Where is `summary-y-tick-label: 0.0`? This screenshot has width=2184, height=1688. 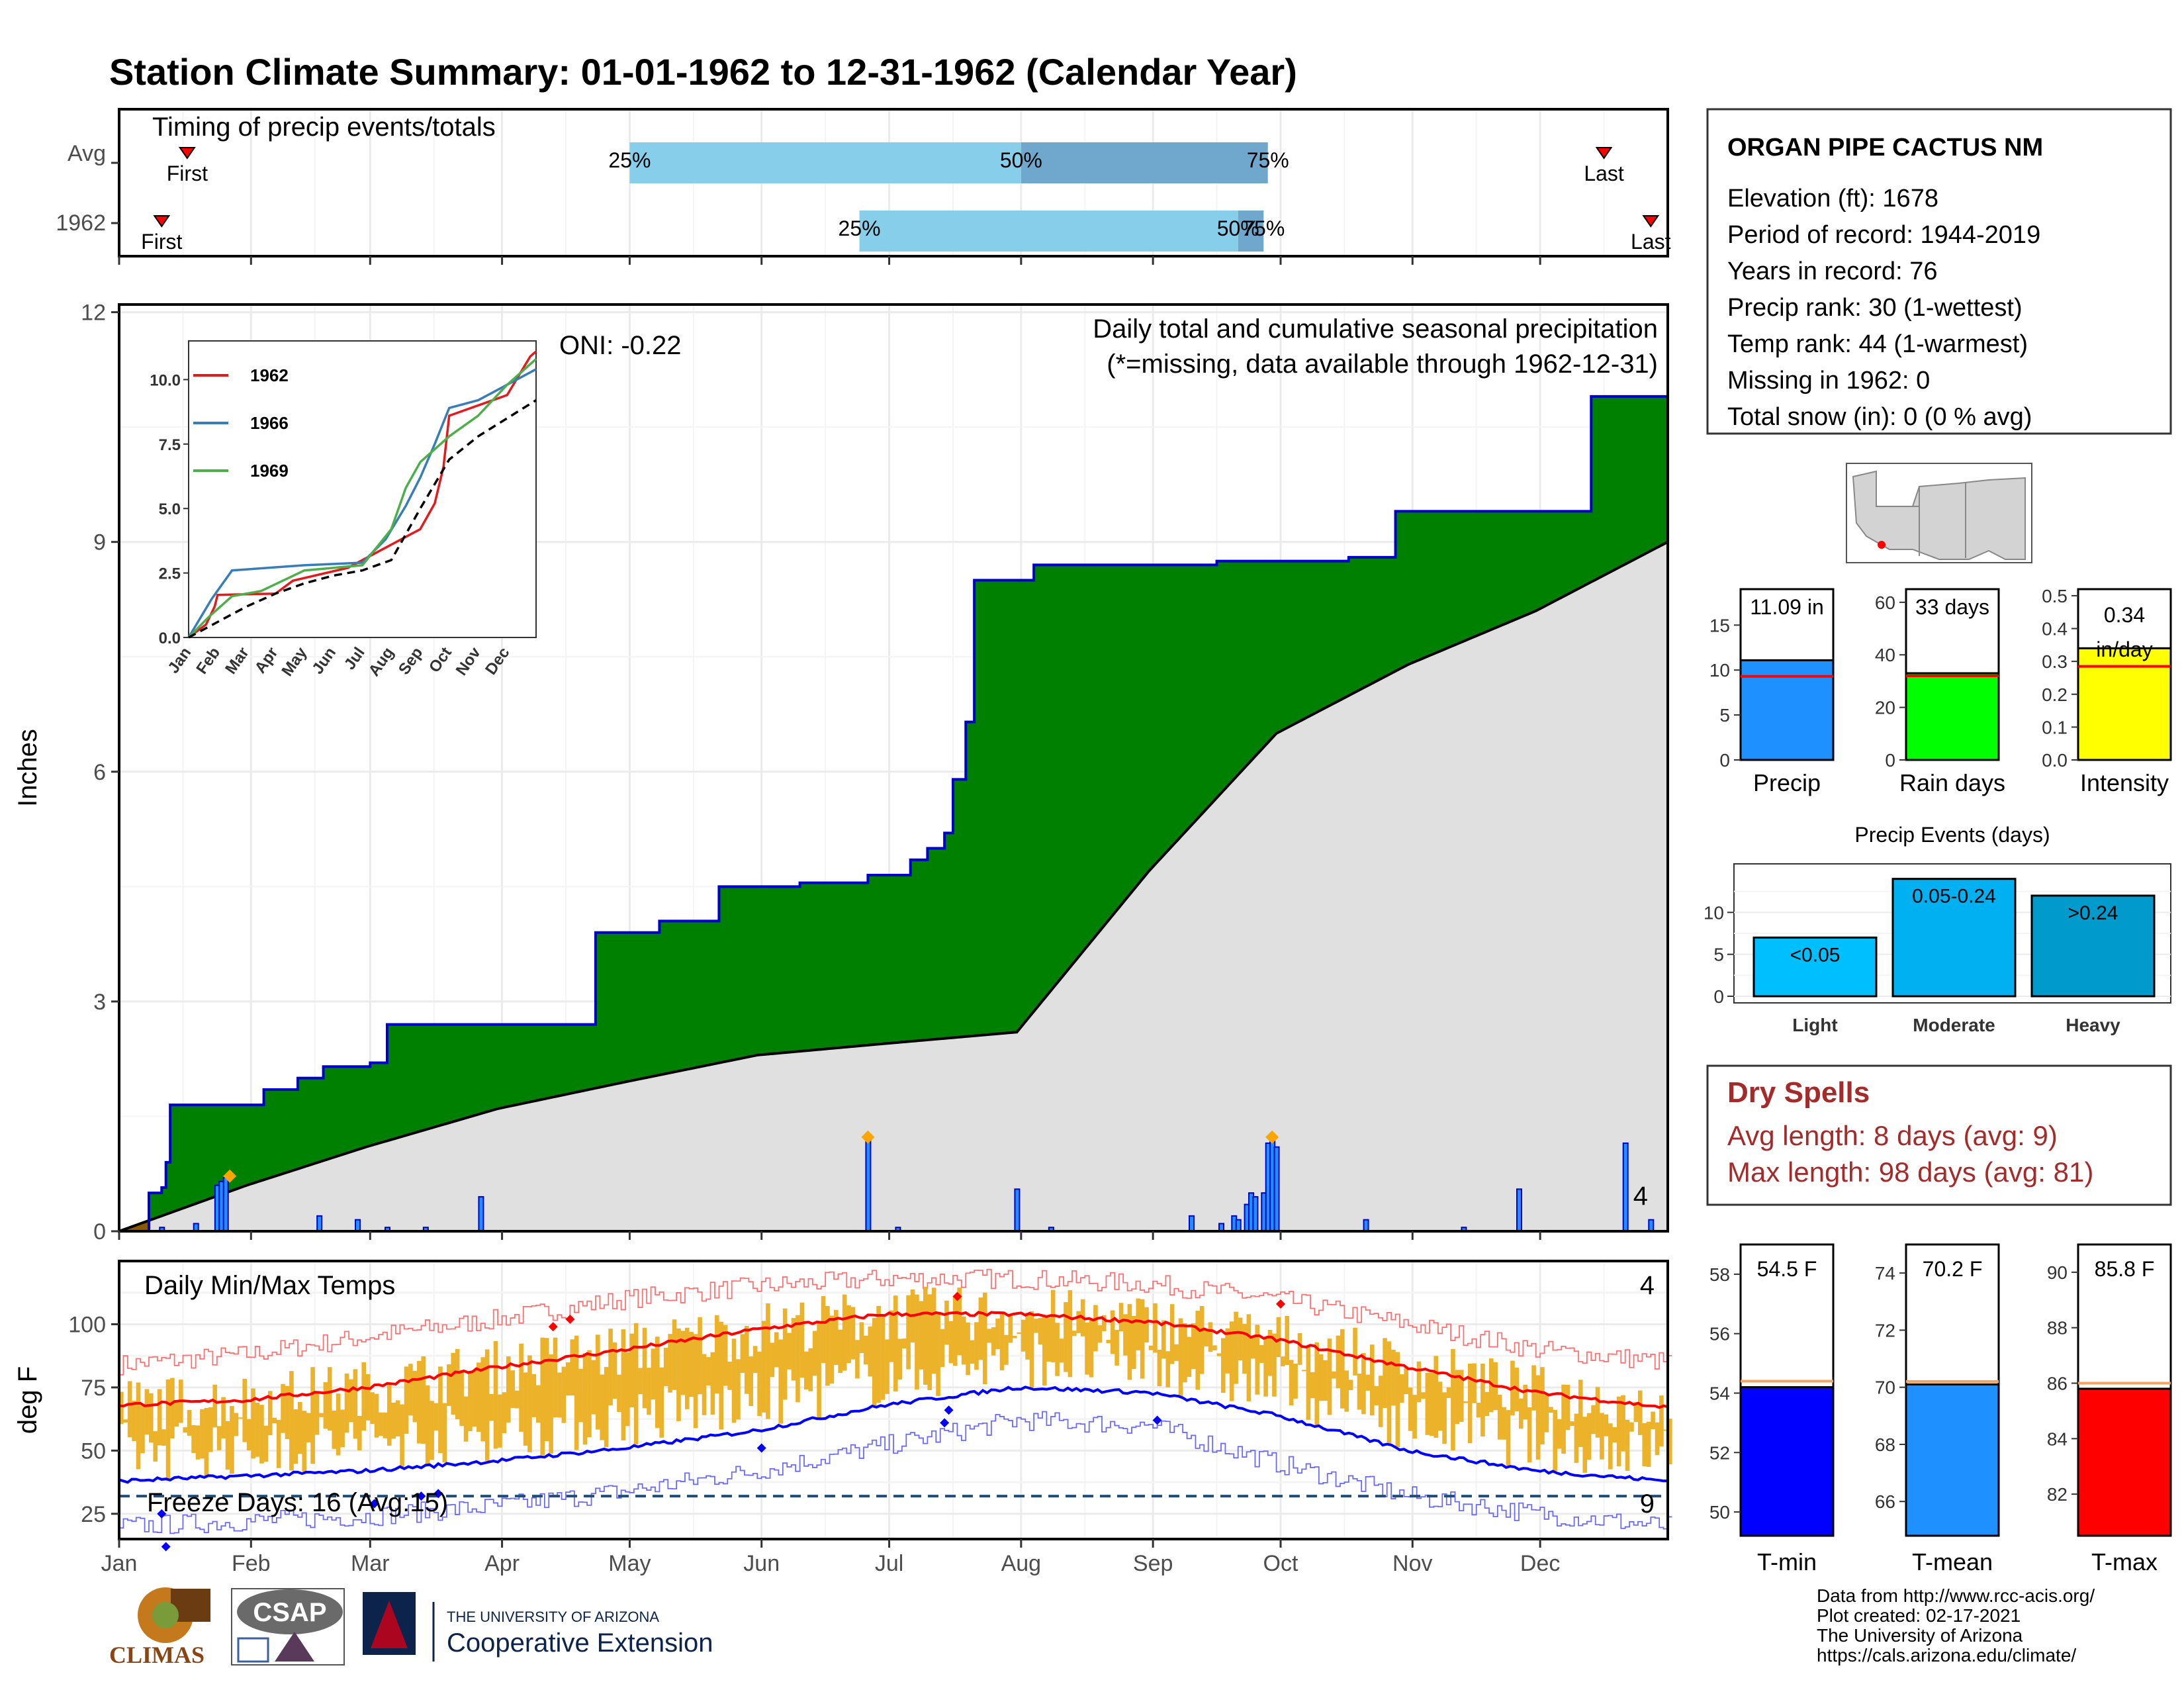 summary-y-tick-label: 0.0 is located at coordinates (2055, 760).